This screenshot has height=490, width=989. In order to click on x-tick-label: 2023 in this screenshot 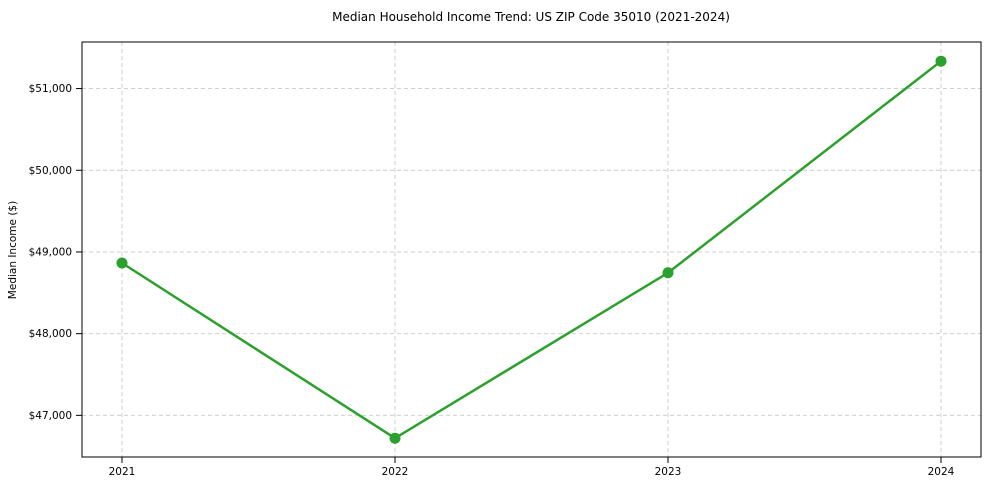, I will do `click(668, 472)`.